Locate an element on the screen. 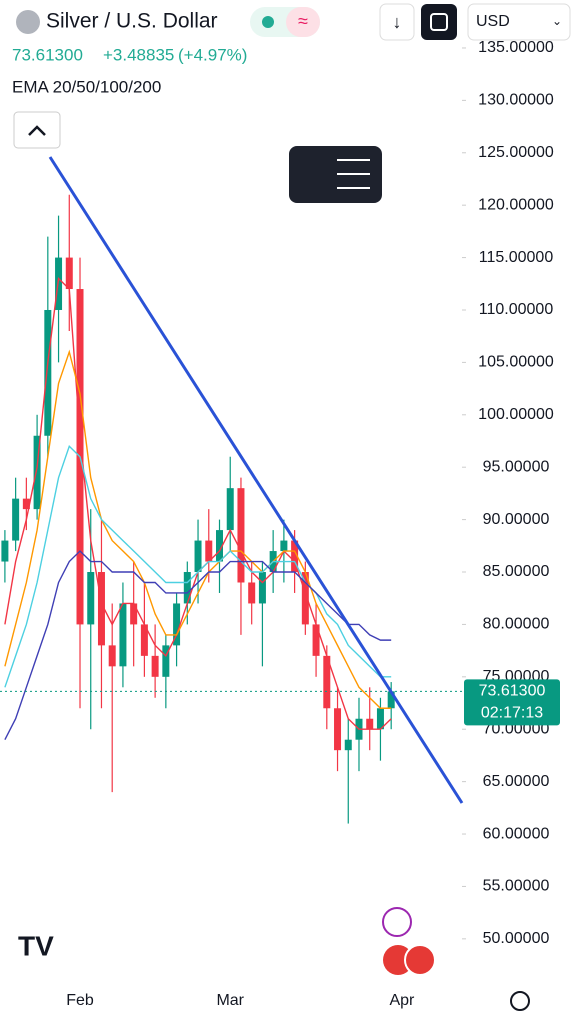  y-tick-label: 50.00000 is located at coordinates (516, 938).